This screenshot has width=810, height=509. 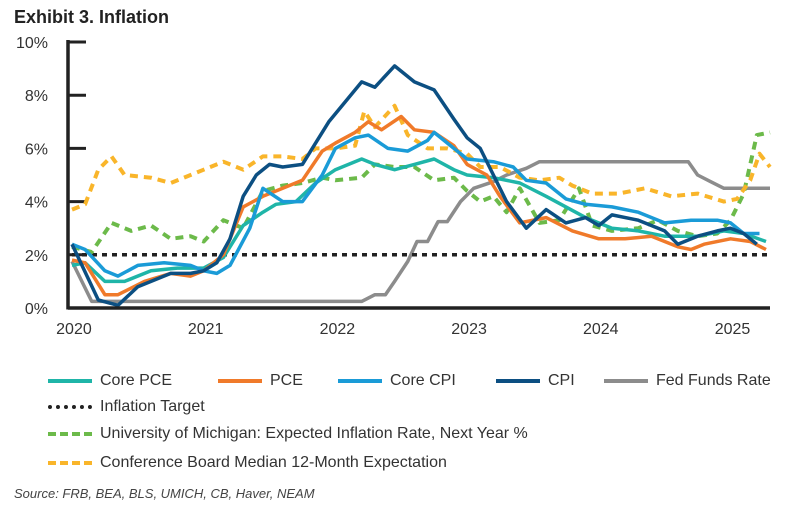 What do you see at coordinates (36, 149) in the screenshot?
I see `y-tick-label: 6%` at bounding box center [36, 149].